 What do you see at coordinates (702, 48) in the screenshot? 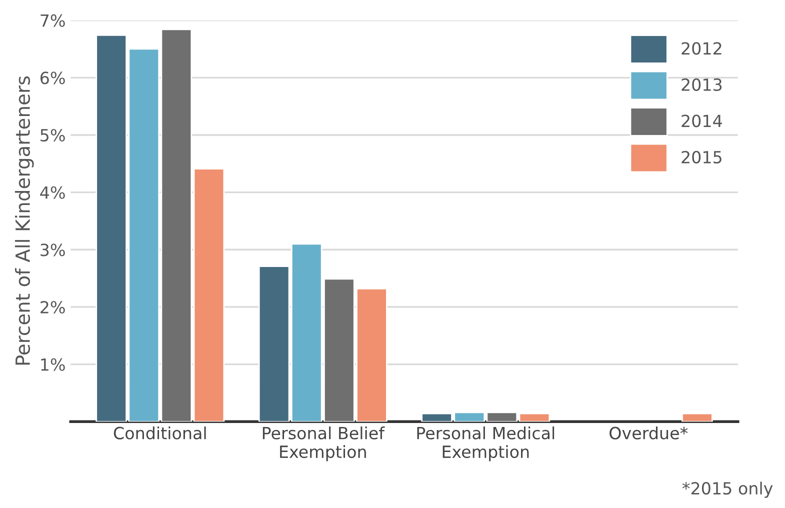
I see `legend-label: 2012` at bounding box center [702, 48].